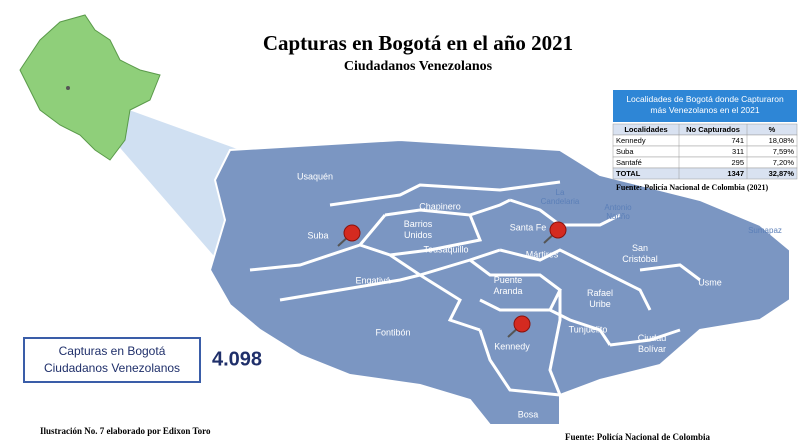  What do you see at coordinates (542, 254) in the screenshot?
I see `locality-label: Mártires` at bounding box center [542, 254].